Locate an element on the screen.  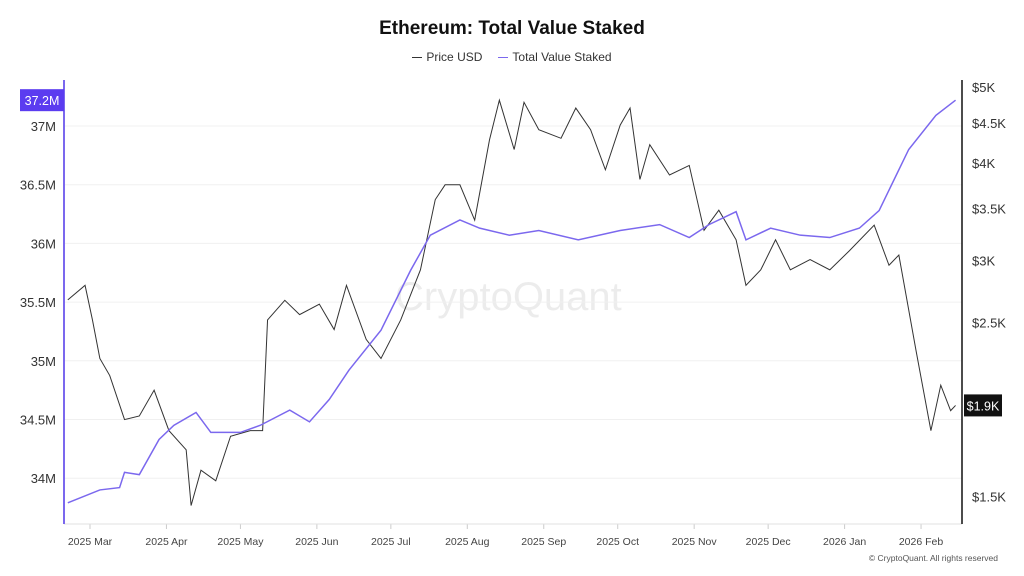
left-tick-label: 35.5M is located at coordinates (38, 302).